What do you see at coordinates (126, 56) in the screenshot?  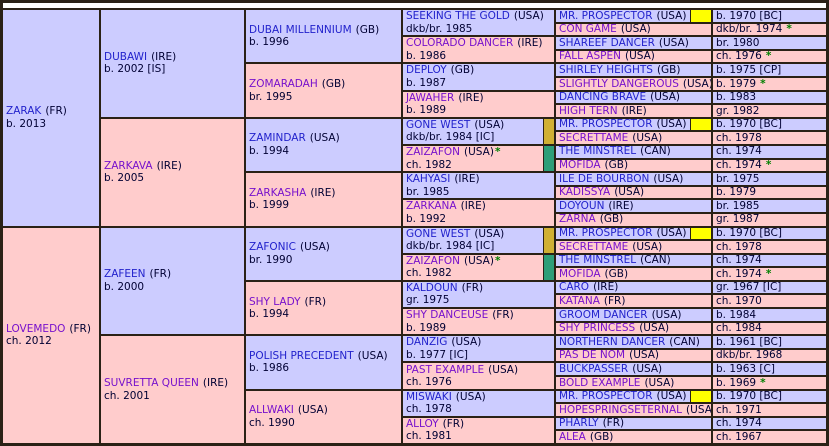 I see `horse-link: DUBAWI` at bounding box center [126, 56].